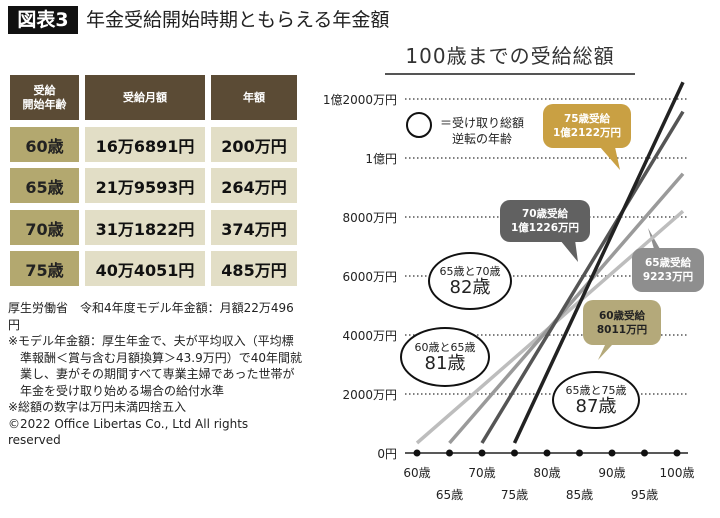 This screenshot has height=518, width=720. Describe the element at coordinates (482, 131) in the screenshot. I see `legend-text: ＝受け取り総額 逆転の年齢` at that location.